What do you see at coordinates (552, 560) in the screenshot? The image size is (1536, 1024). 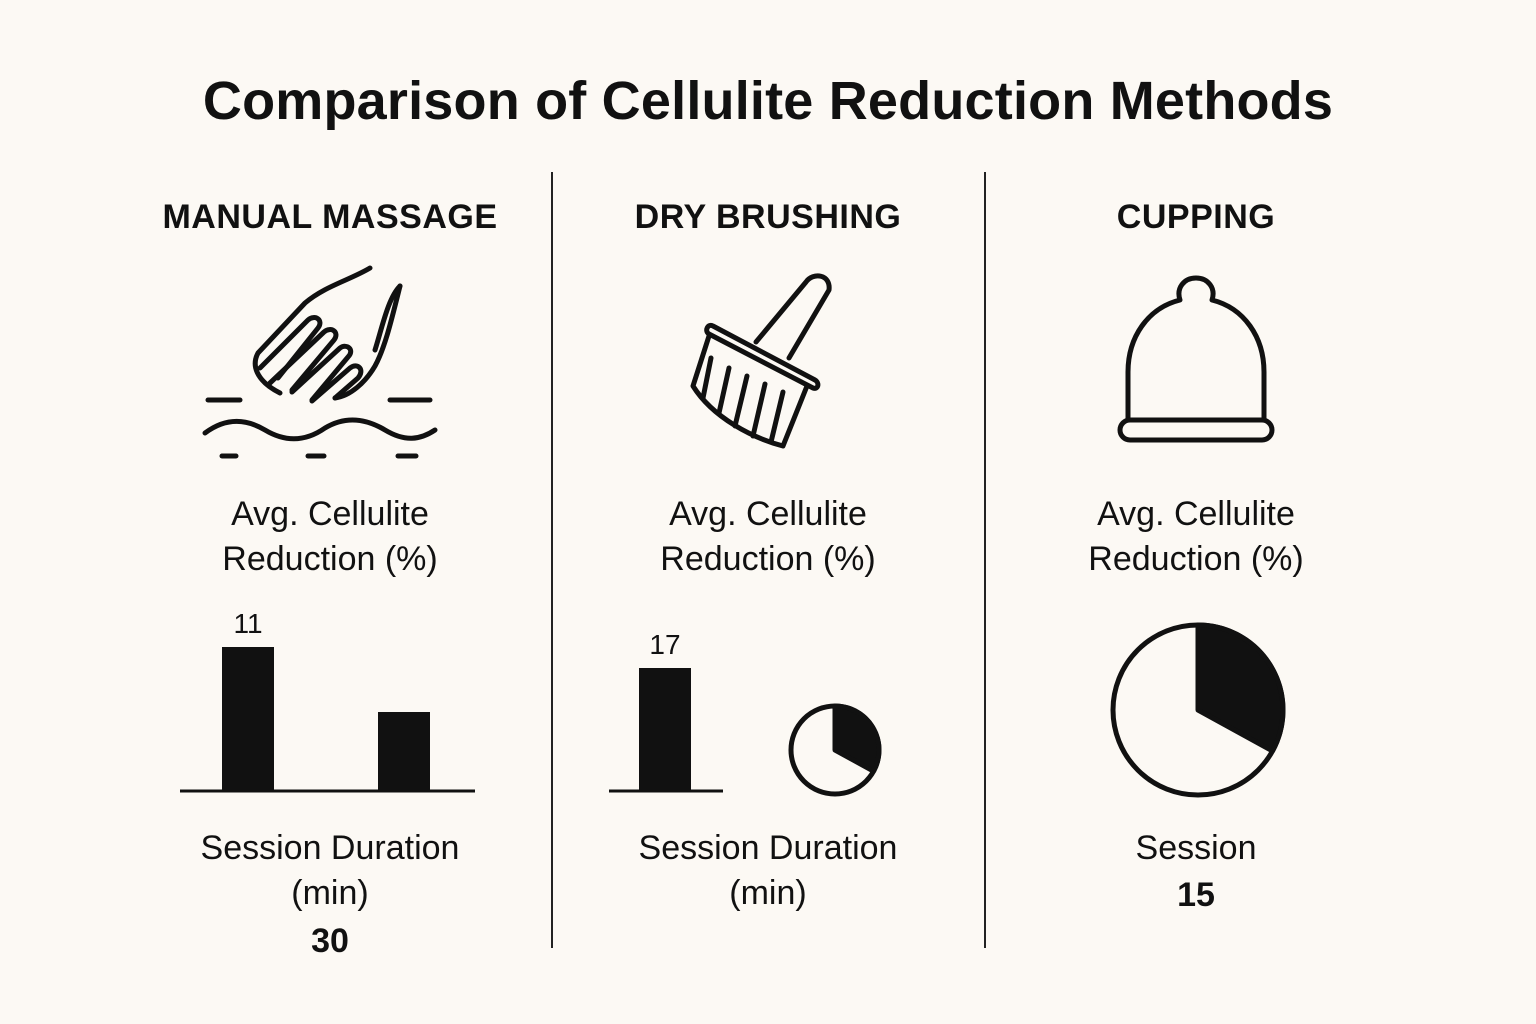 I see `column-divider-left` at bounding box center [552, 560].